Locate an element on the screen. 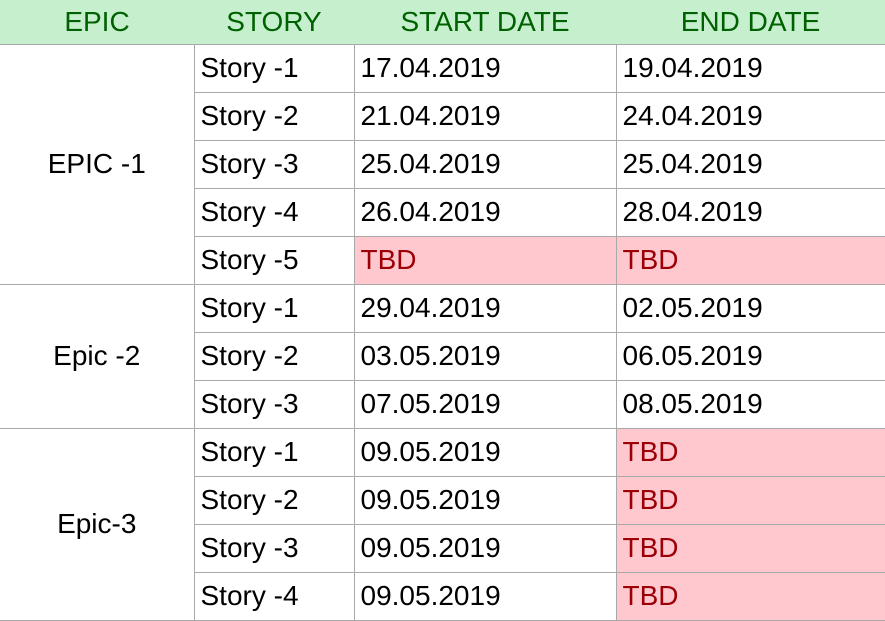 This screenshot has height=621, width=885. table-row: Story -5 TBD TBD is located at coordinates (442, 260).